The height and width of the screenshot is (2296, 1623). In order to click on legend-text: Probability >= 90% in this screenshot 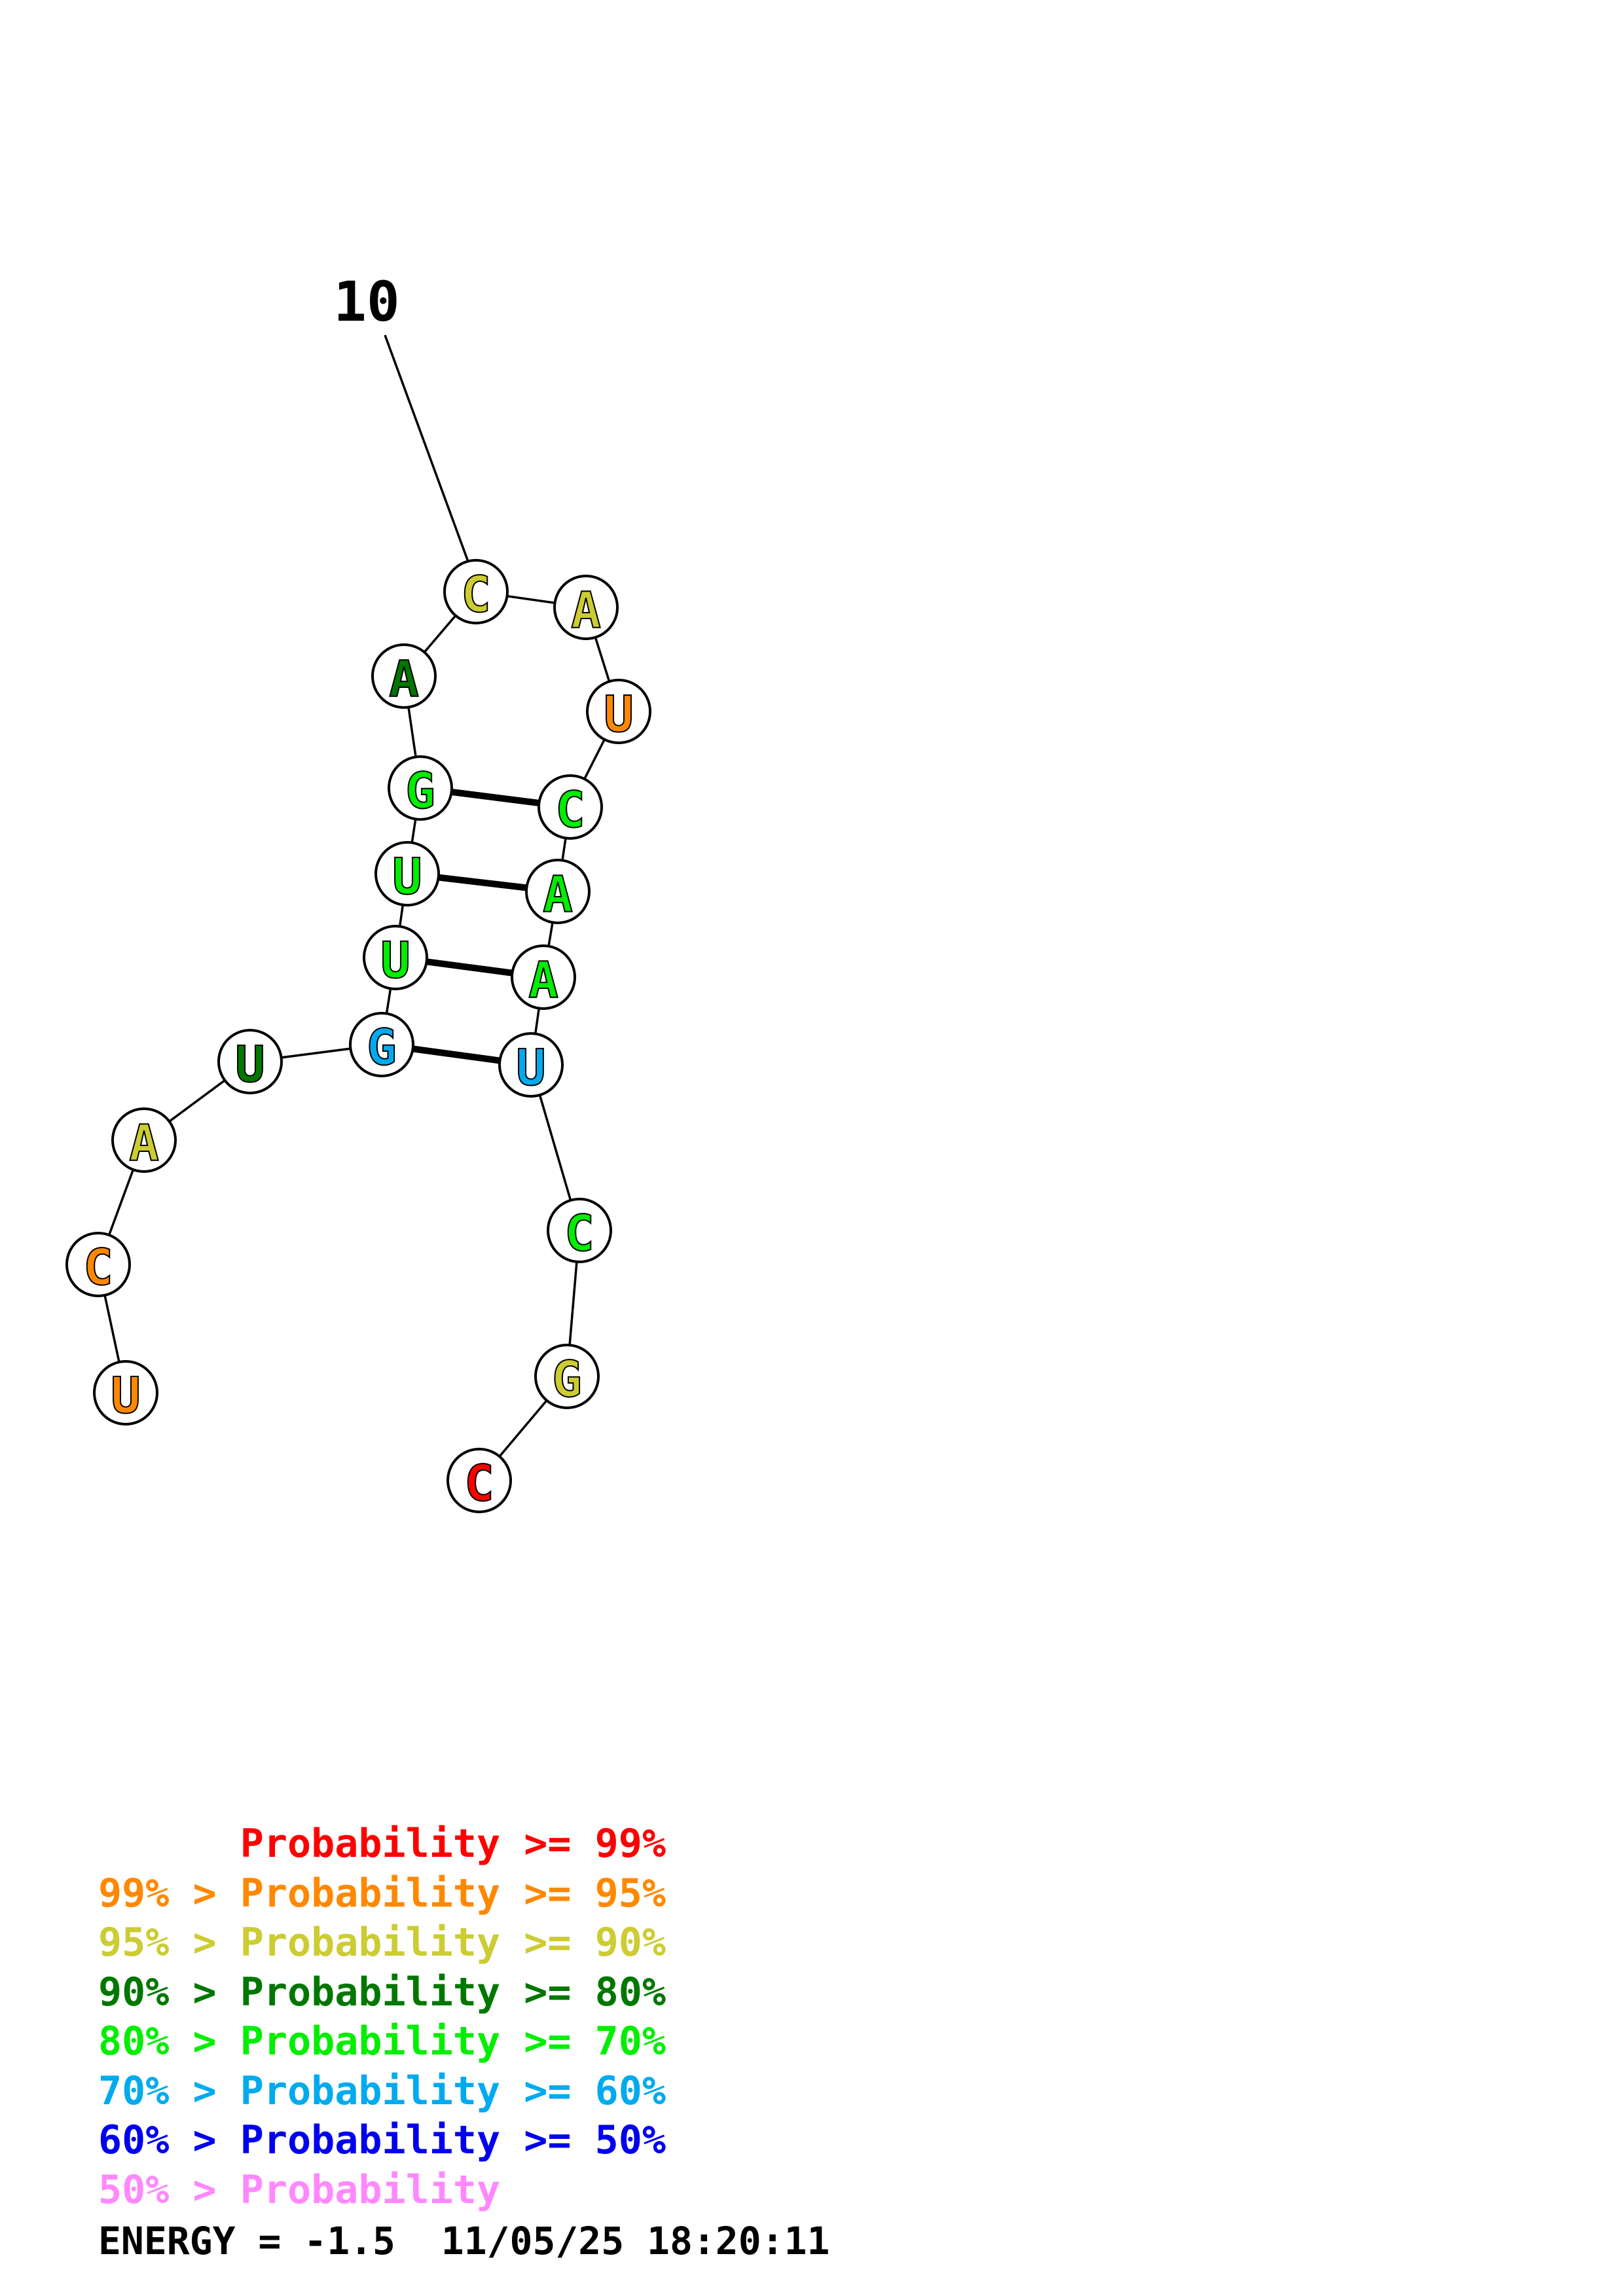, I will do `click(453, 1942)`.